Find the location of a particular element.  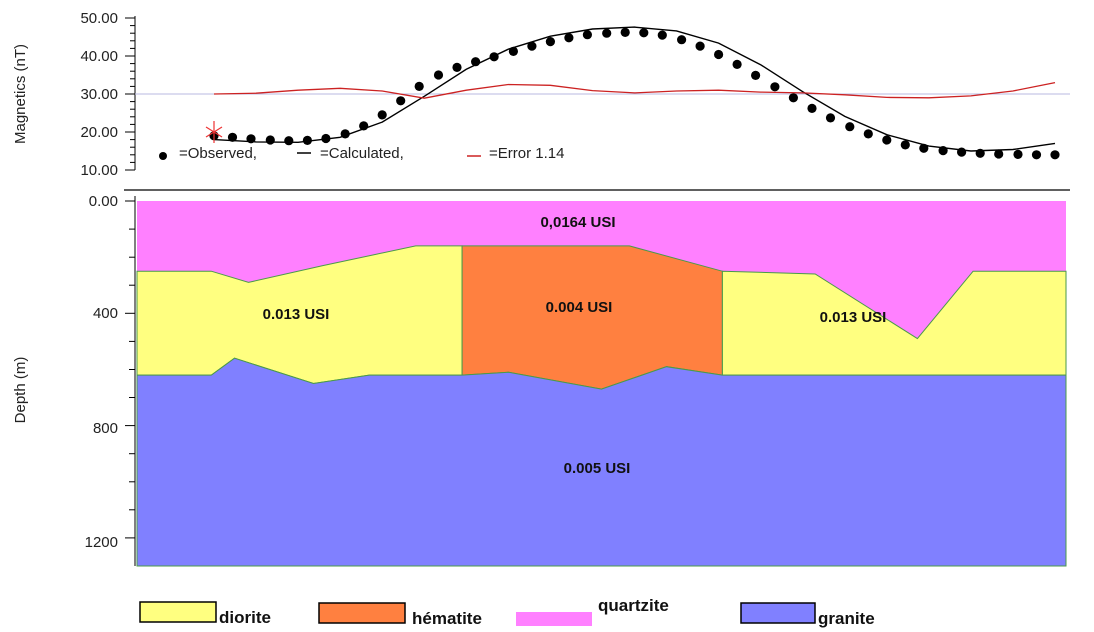

quartzite-susceptibility-label: 0,0164 USI is located at coordinates (577, 222).